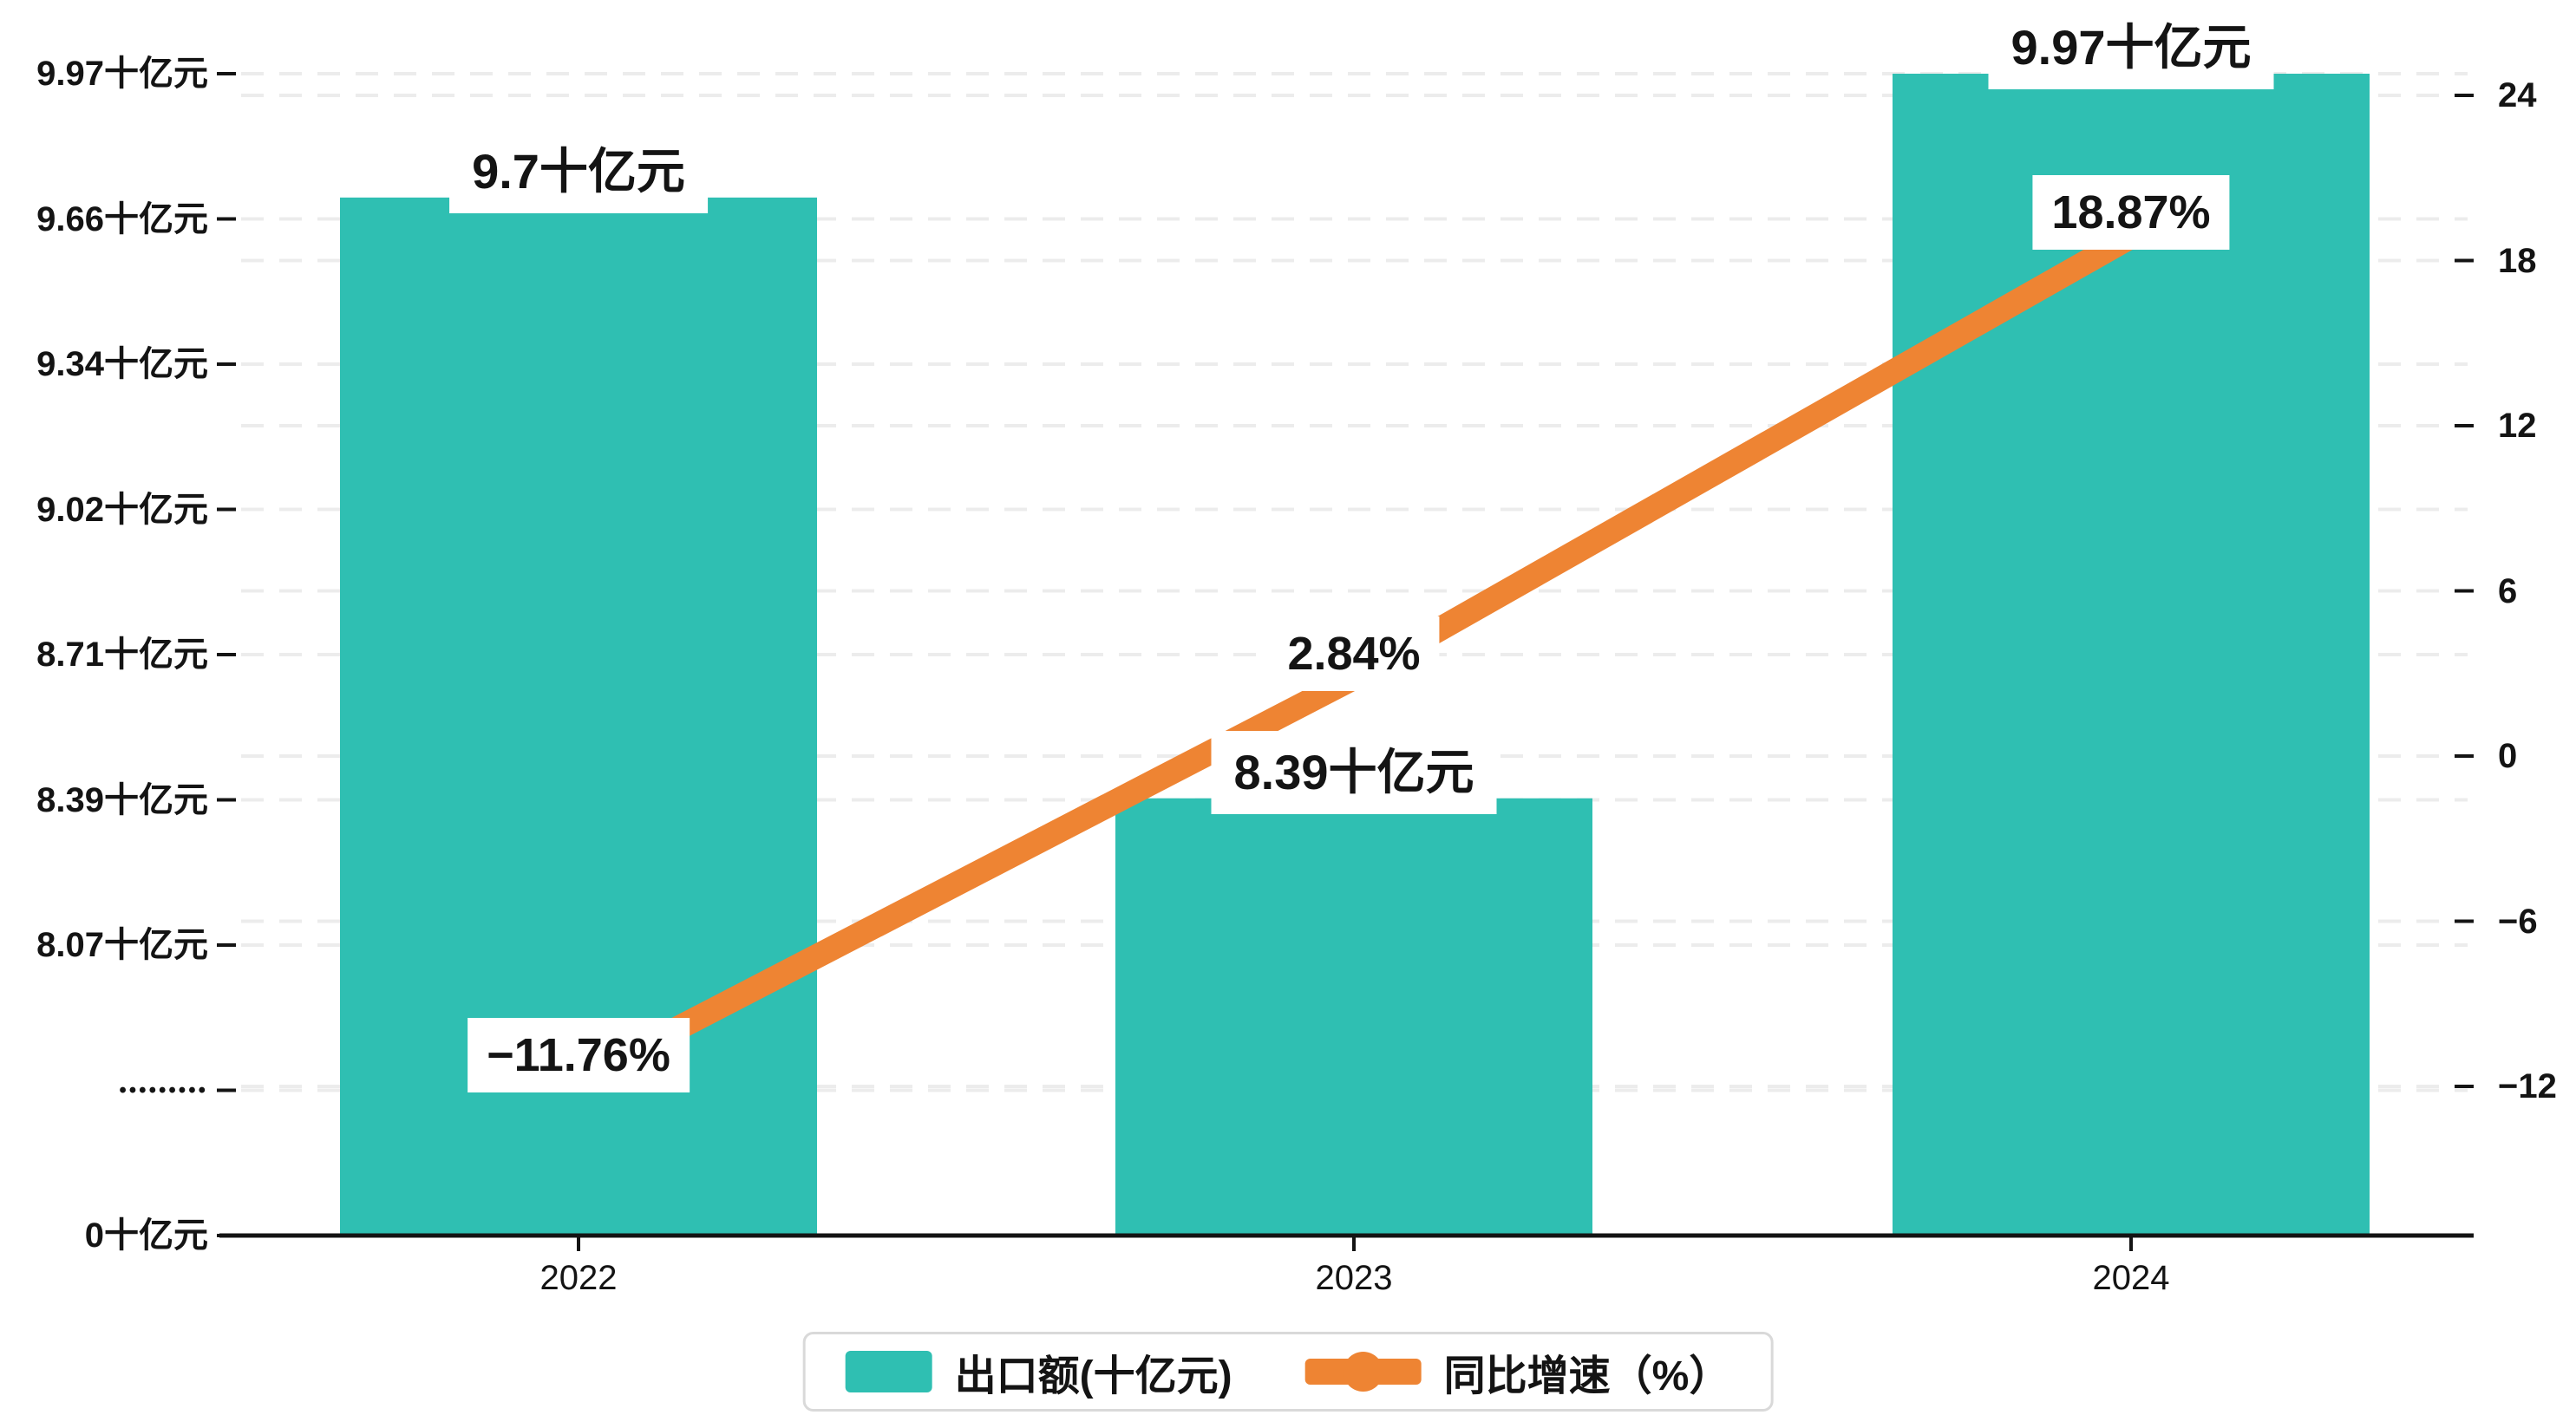 The width and height of the screenshot is (2576, 1415). I want to click on legend-bar-swatch-icon, so click(888, 1371).